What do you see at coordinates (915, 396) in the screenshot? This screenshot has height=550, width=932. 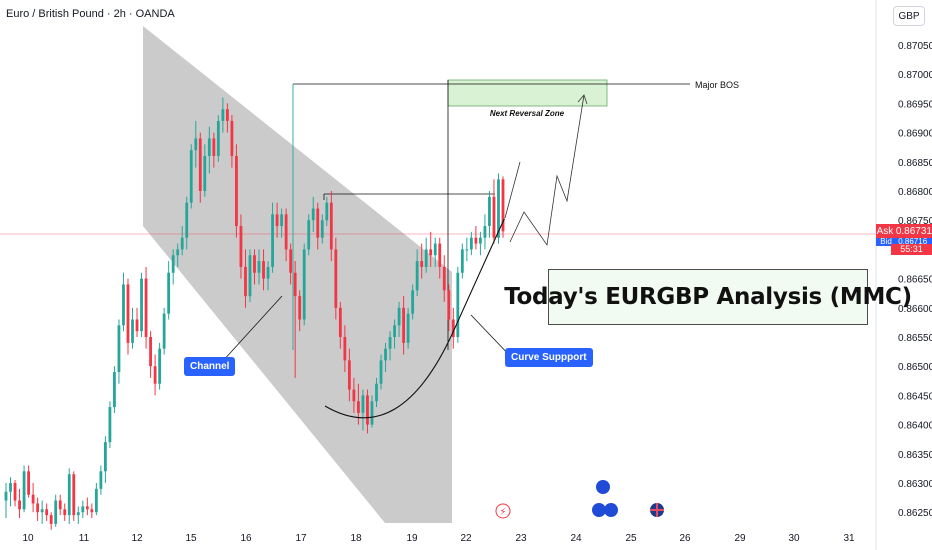 I see `y-tick-label: 0.86450` at bounding box center [915, 396].